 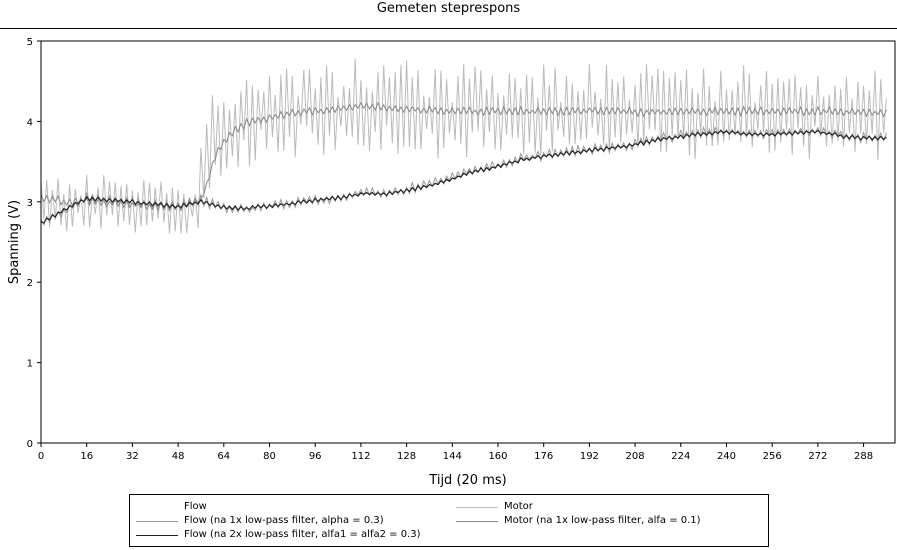 I want to click on x-tick-label: 192, so click(x=589, y=456).